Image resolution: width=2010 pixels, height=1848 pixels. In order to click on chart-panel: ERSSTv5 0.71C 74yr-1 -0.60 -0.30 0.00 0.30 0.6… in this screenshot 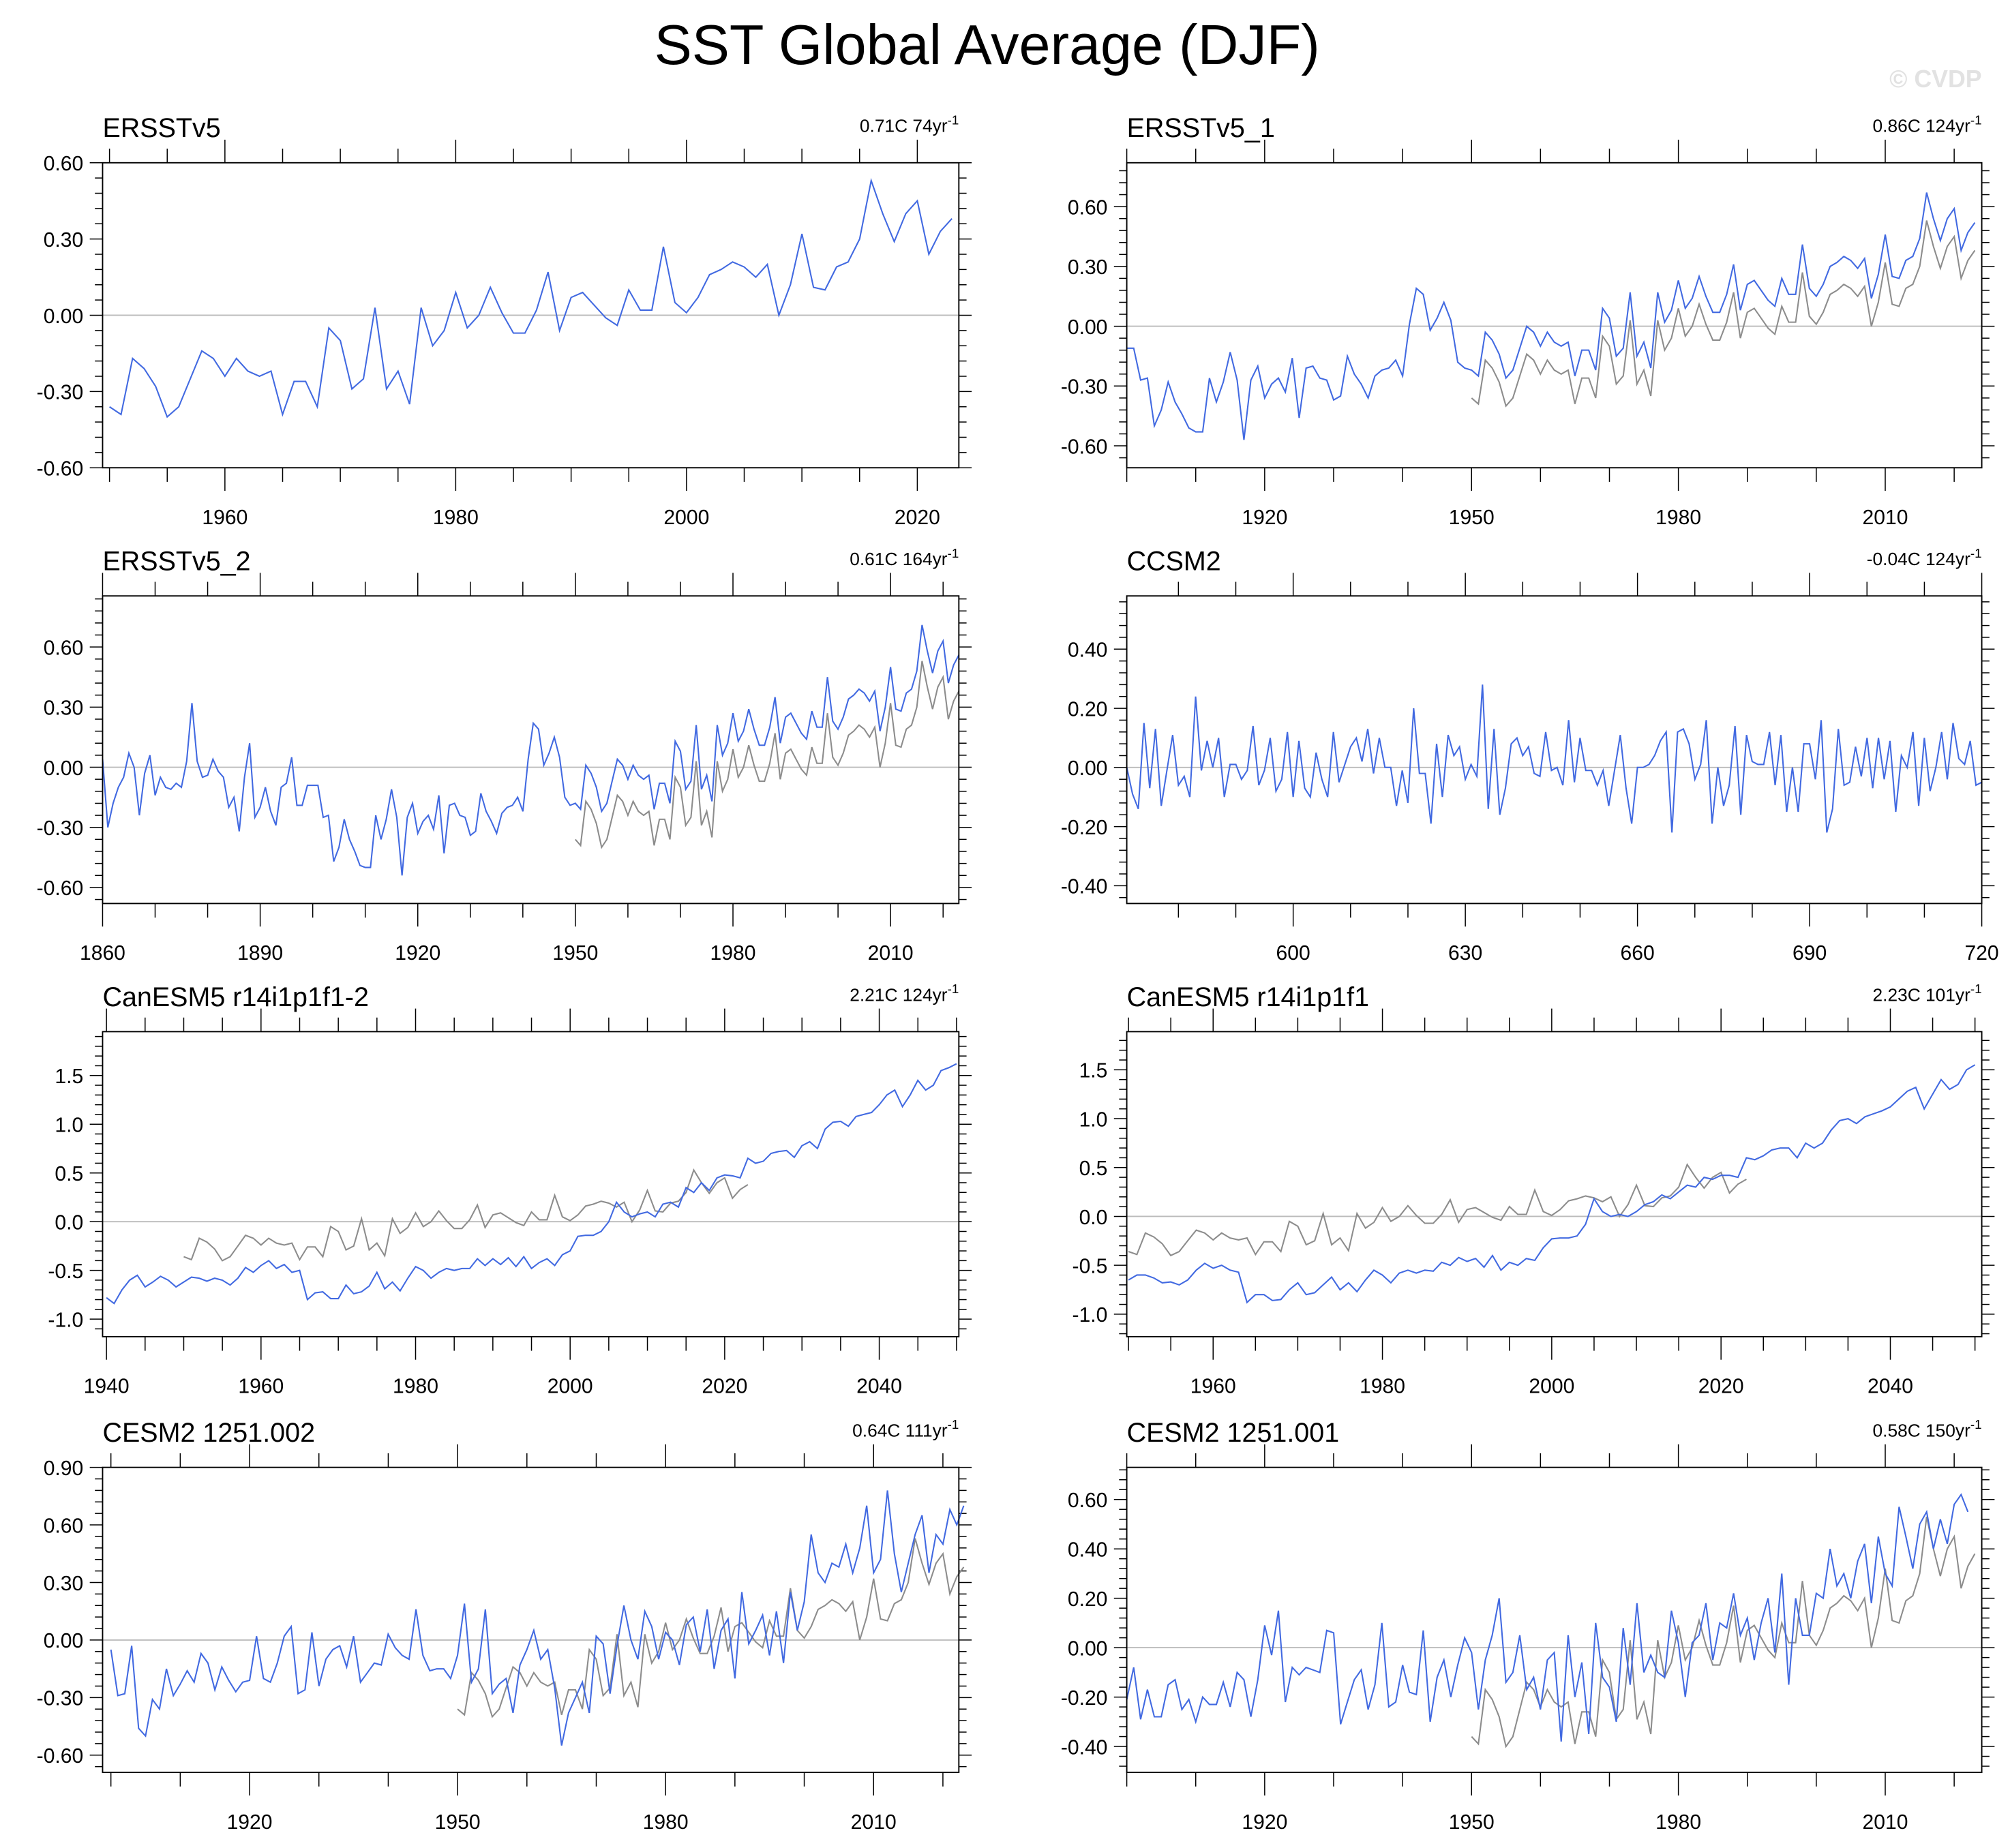, I will do `click(504, 321)`.